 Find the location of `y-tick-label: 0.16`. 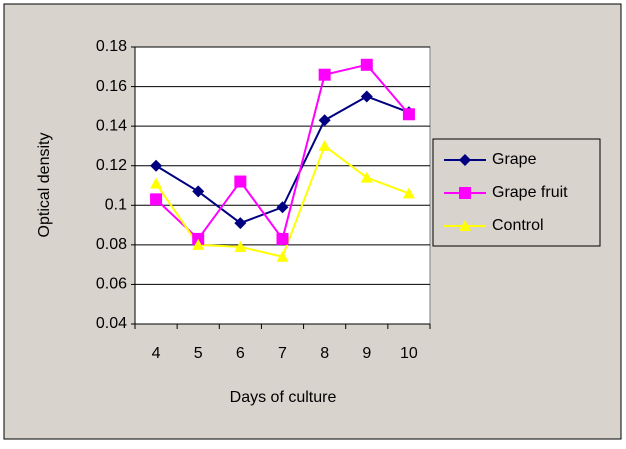

y-tick-label: 0.16 is located at coordinates (111, 86).